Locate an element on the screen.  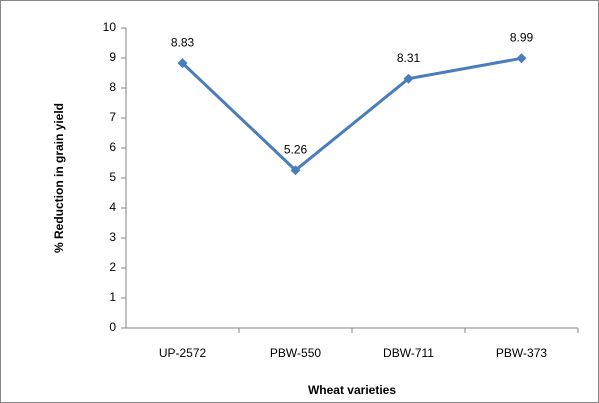
y-tick-label: 4 is located at coordinates (112, 207).